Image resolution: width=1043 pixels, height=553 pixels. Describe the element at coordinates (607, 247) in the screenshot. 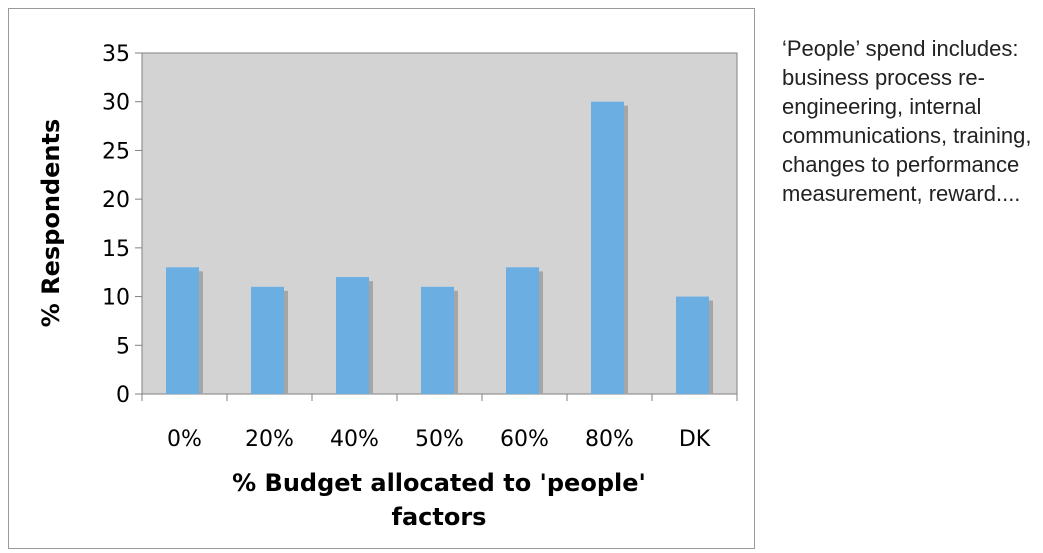

I see `bar-80%` at that location.